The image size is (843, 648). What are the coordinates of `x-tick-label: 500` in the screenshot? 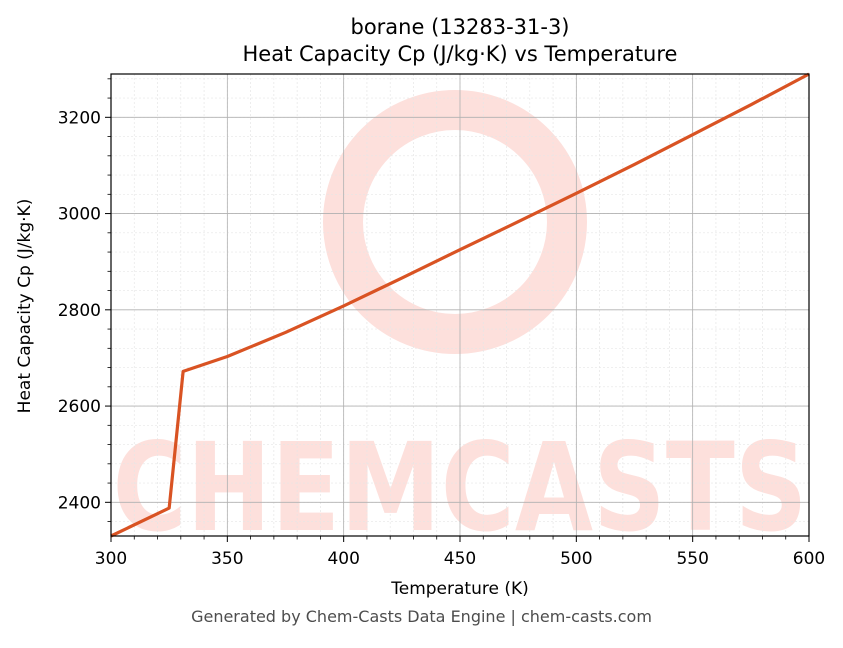 It's located at (576, 559).